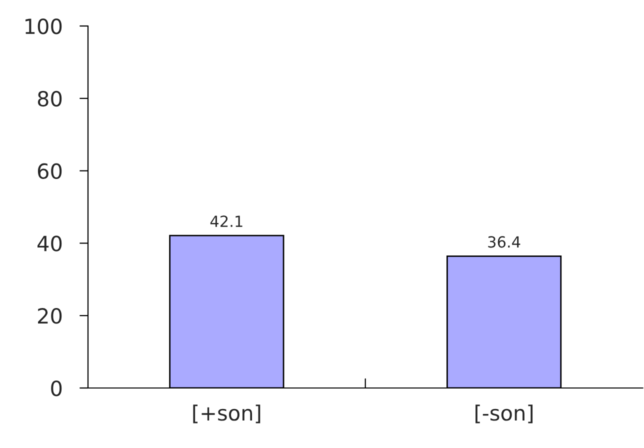 The width and height of the screenshot is (644, 448). Describe the element at coordinates (50, 244) in the screenshot. I see `y-tick-label: 40` at that location.